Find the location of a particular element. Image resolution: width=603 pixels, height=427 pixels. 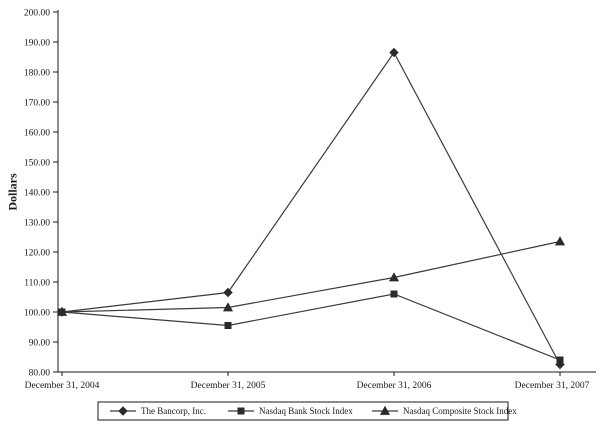

y-axis-tick-label: 120.00 is located at coordinates (37, 253).